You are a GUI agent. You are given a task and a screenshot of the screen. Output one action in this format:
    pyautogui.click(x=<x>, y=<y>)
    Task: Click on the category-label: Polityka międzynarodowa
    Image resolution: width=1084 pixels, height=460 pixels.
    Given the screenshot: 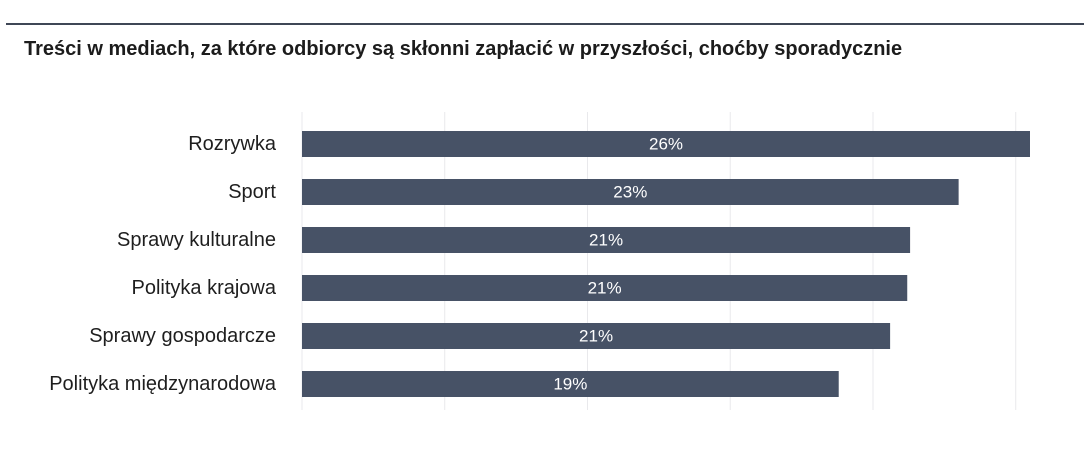 What is the action you would take?
    pyautogui.click(x=163, y=384)
    